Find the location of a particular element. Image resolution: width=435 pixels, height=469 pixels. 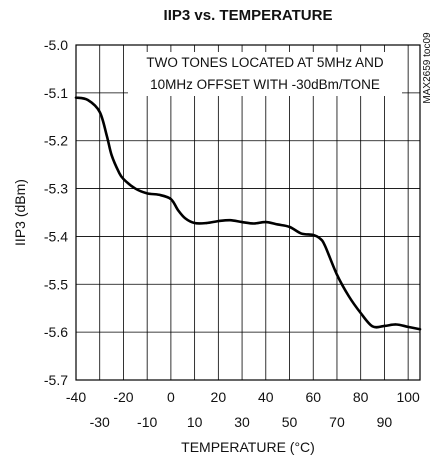

y-tick-label: -5.6 is located at coordinates (56, 332).